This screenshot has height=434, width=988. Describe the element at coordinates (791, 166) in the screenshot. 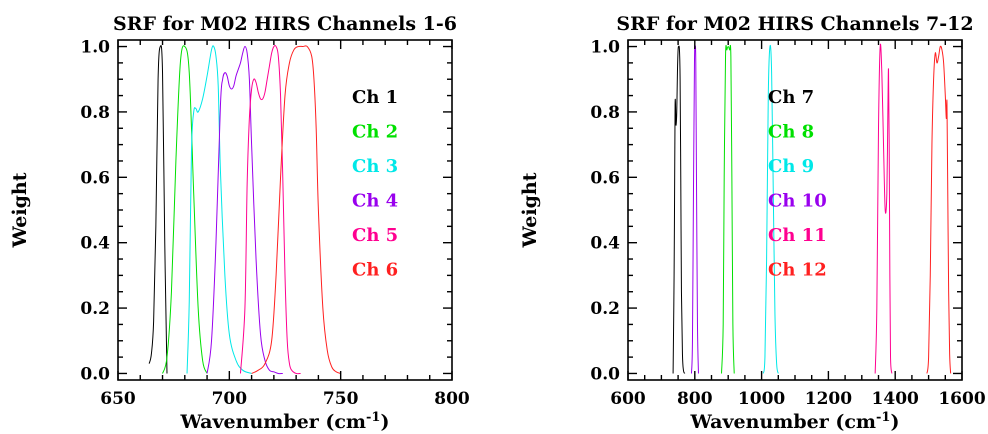

I see `legend-entry: Ch 9` at that location.